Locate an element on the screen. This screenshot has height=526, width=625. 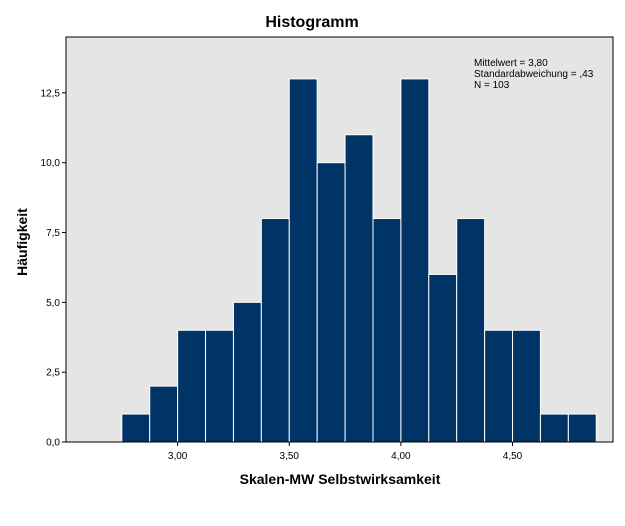
x-tick-label-3: 4,50 is located at coordinates (513, 456).